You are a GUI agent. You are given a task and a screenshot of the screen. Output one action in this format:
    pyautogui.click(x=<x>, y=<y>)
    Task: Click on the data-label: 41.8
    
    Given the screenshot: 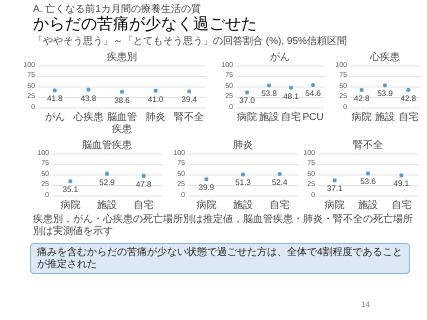 What is the action you would take?
    pyautogui.click(x=55, y=99)
    